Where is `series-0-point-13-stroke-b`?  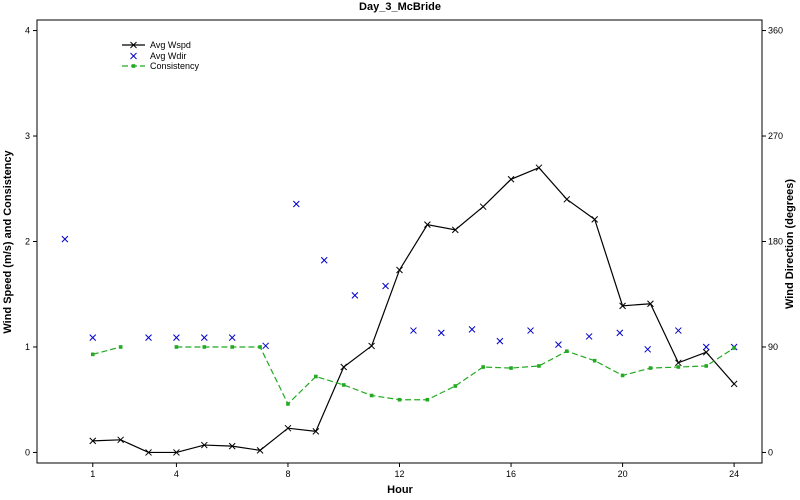 series-0-point-13-stroke-b is located at coordinates (455, 230).